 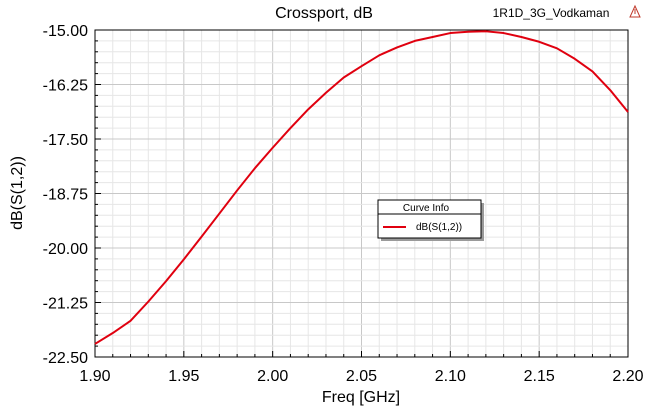 What do you see at coordinates (65, 358) in the screenshot?
I see `y-tick-label: -22.50` at bounding box center [65, 358].